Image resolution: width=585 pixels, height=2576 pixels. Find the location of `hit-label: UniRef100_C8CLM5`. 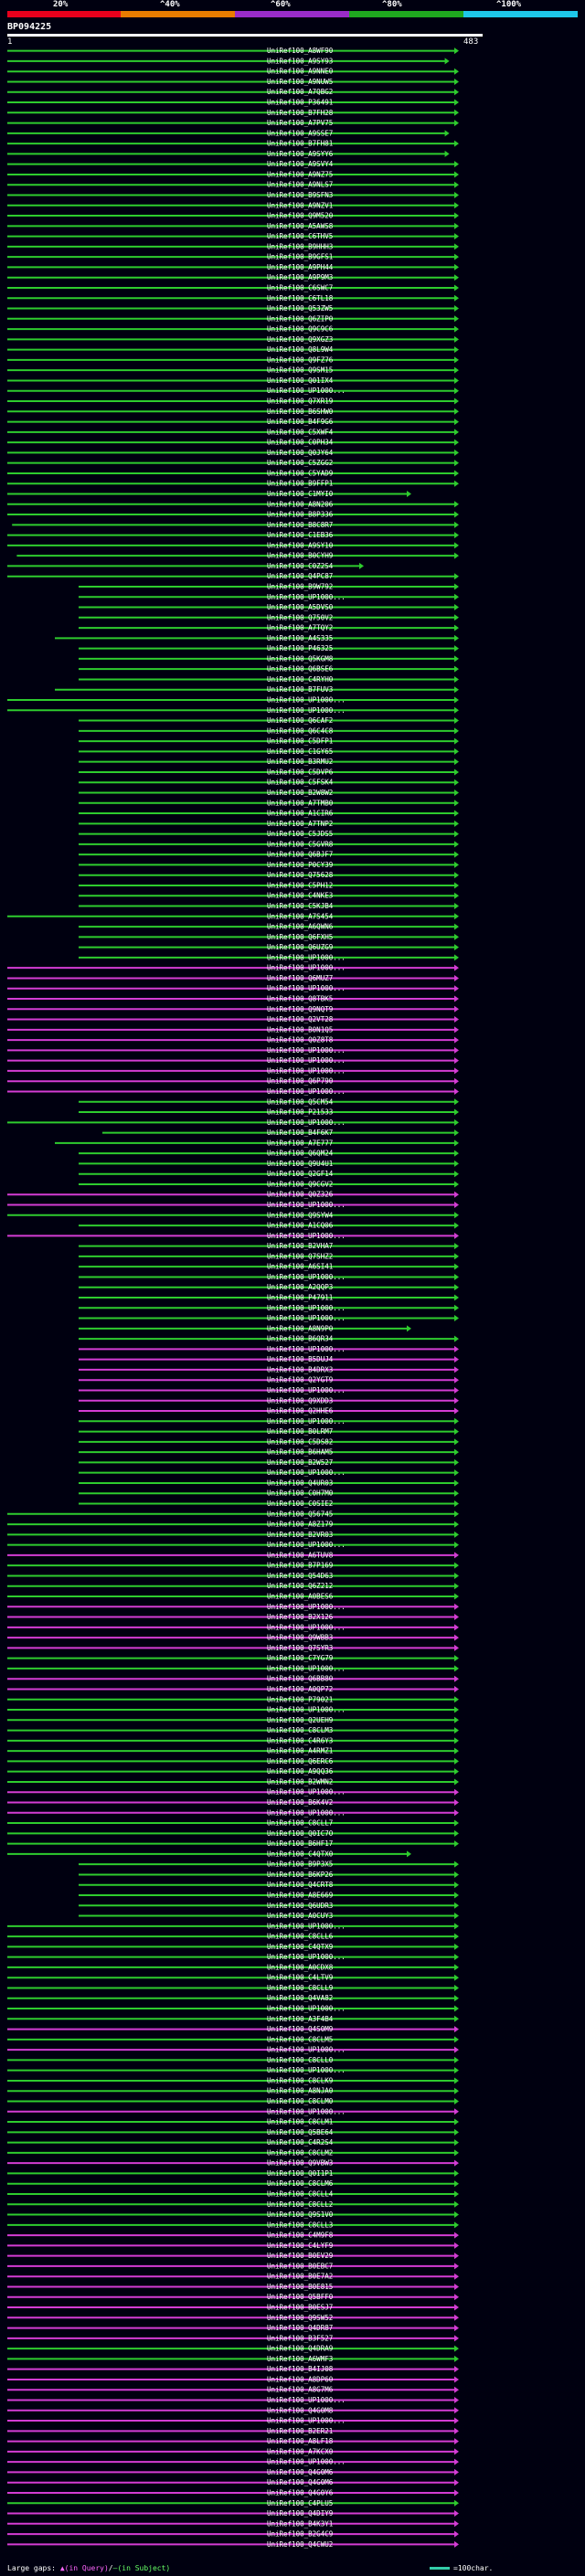

hit-label: UniRef100_C8CLM5 is located at coordinates (300, 2039).